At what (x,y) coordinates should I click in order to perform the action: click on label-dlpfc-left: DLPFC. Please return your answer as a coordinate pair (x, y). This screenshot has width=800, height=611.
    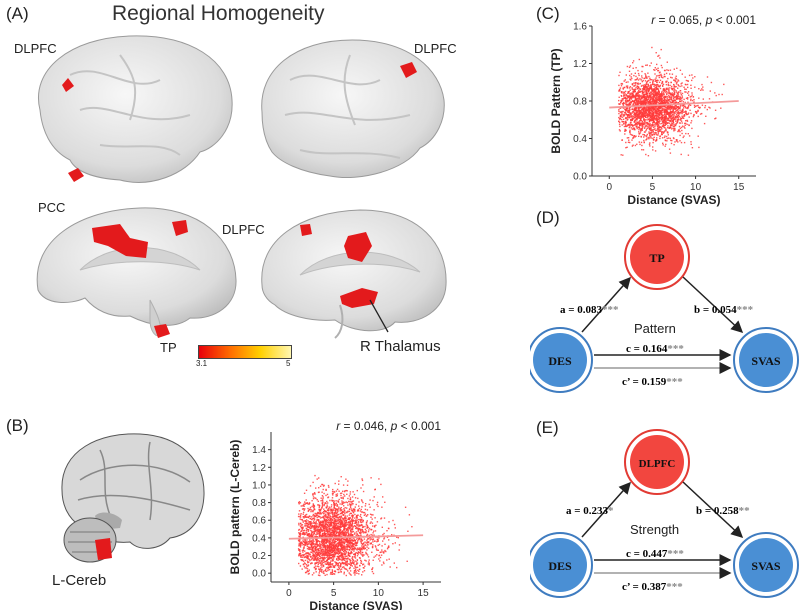
    Looking at the image, I should click on (35, 48).